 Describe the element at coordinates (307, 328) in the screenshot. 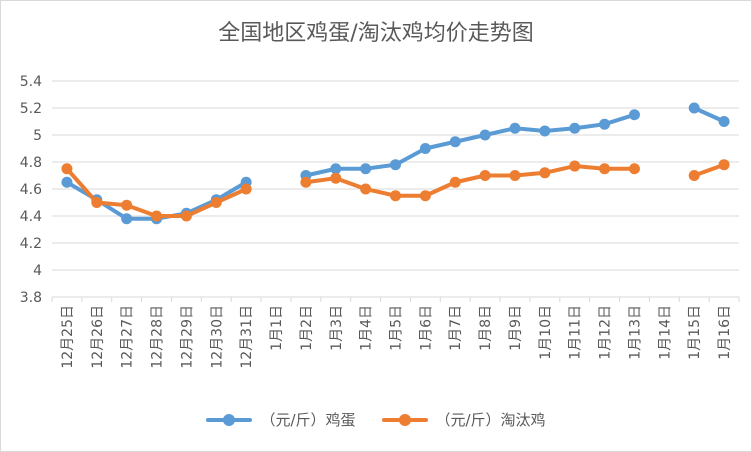

I see `x-tick-label: 1月2日` at that location.